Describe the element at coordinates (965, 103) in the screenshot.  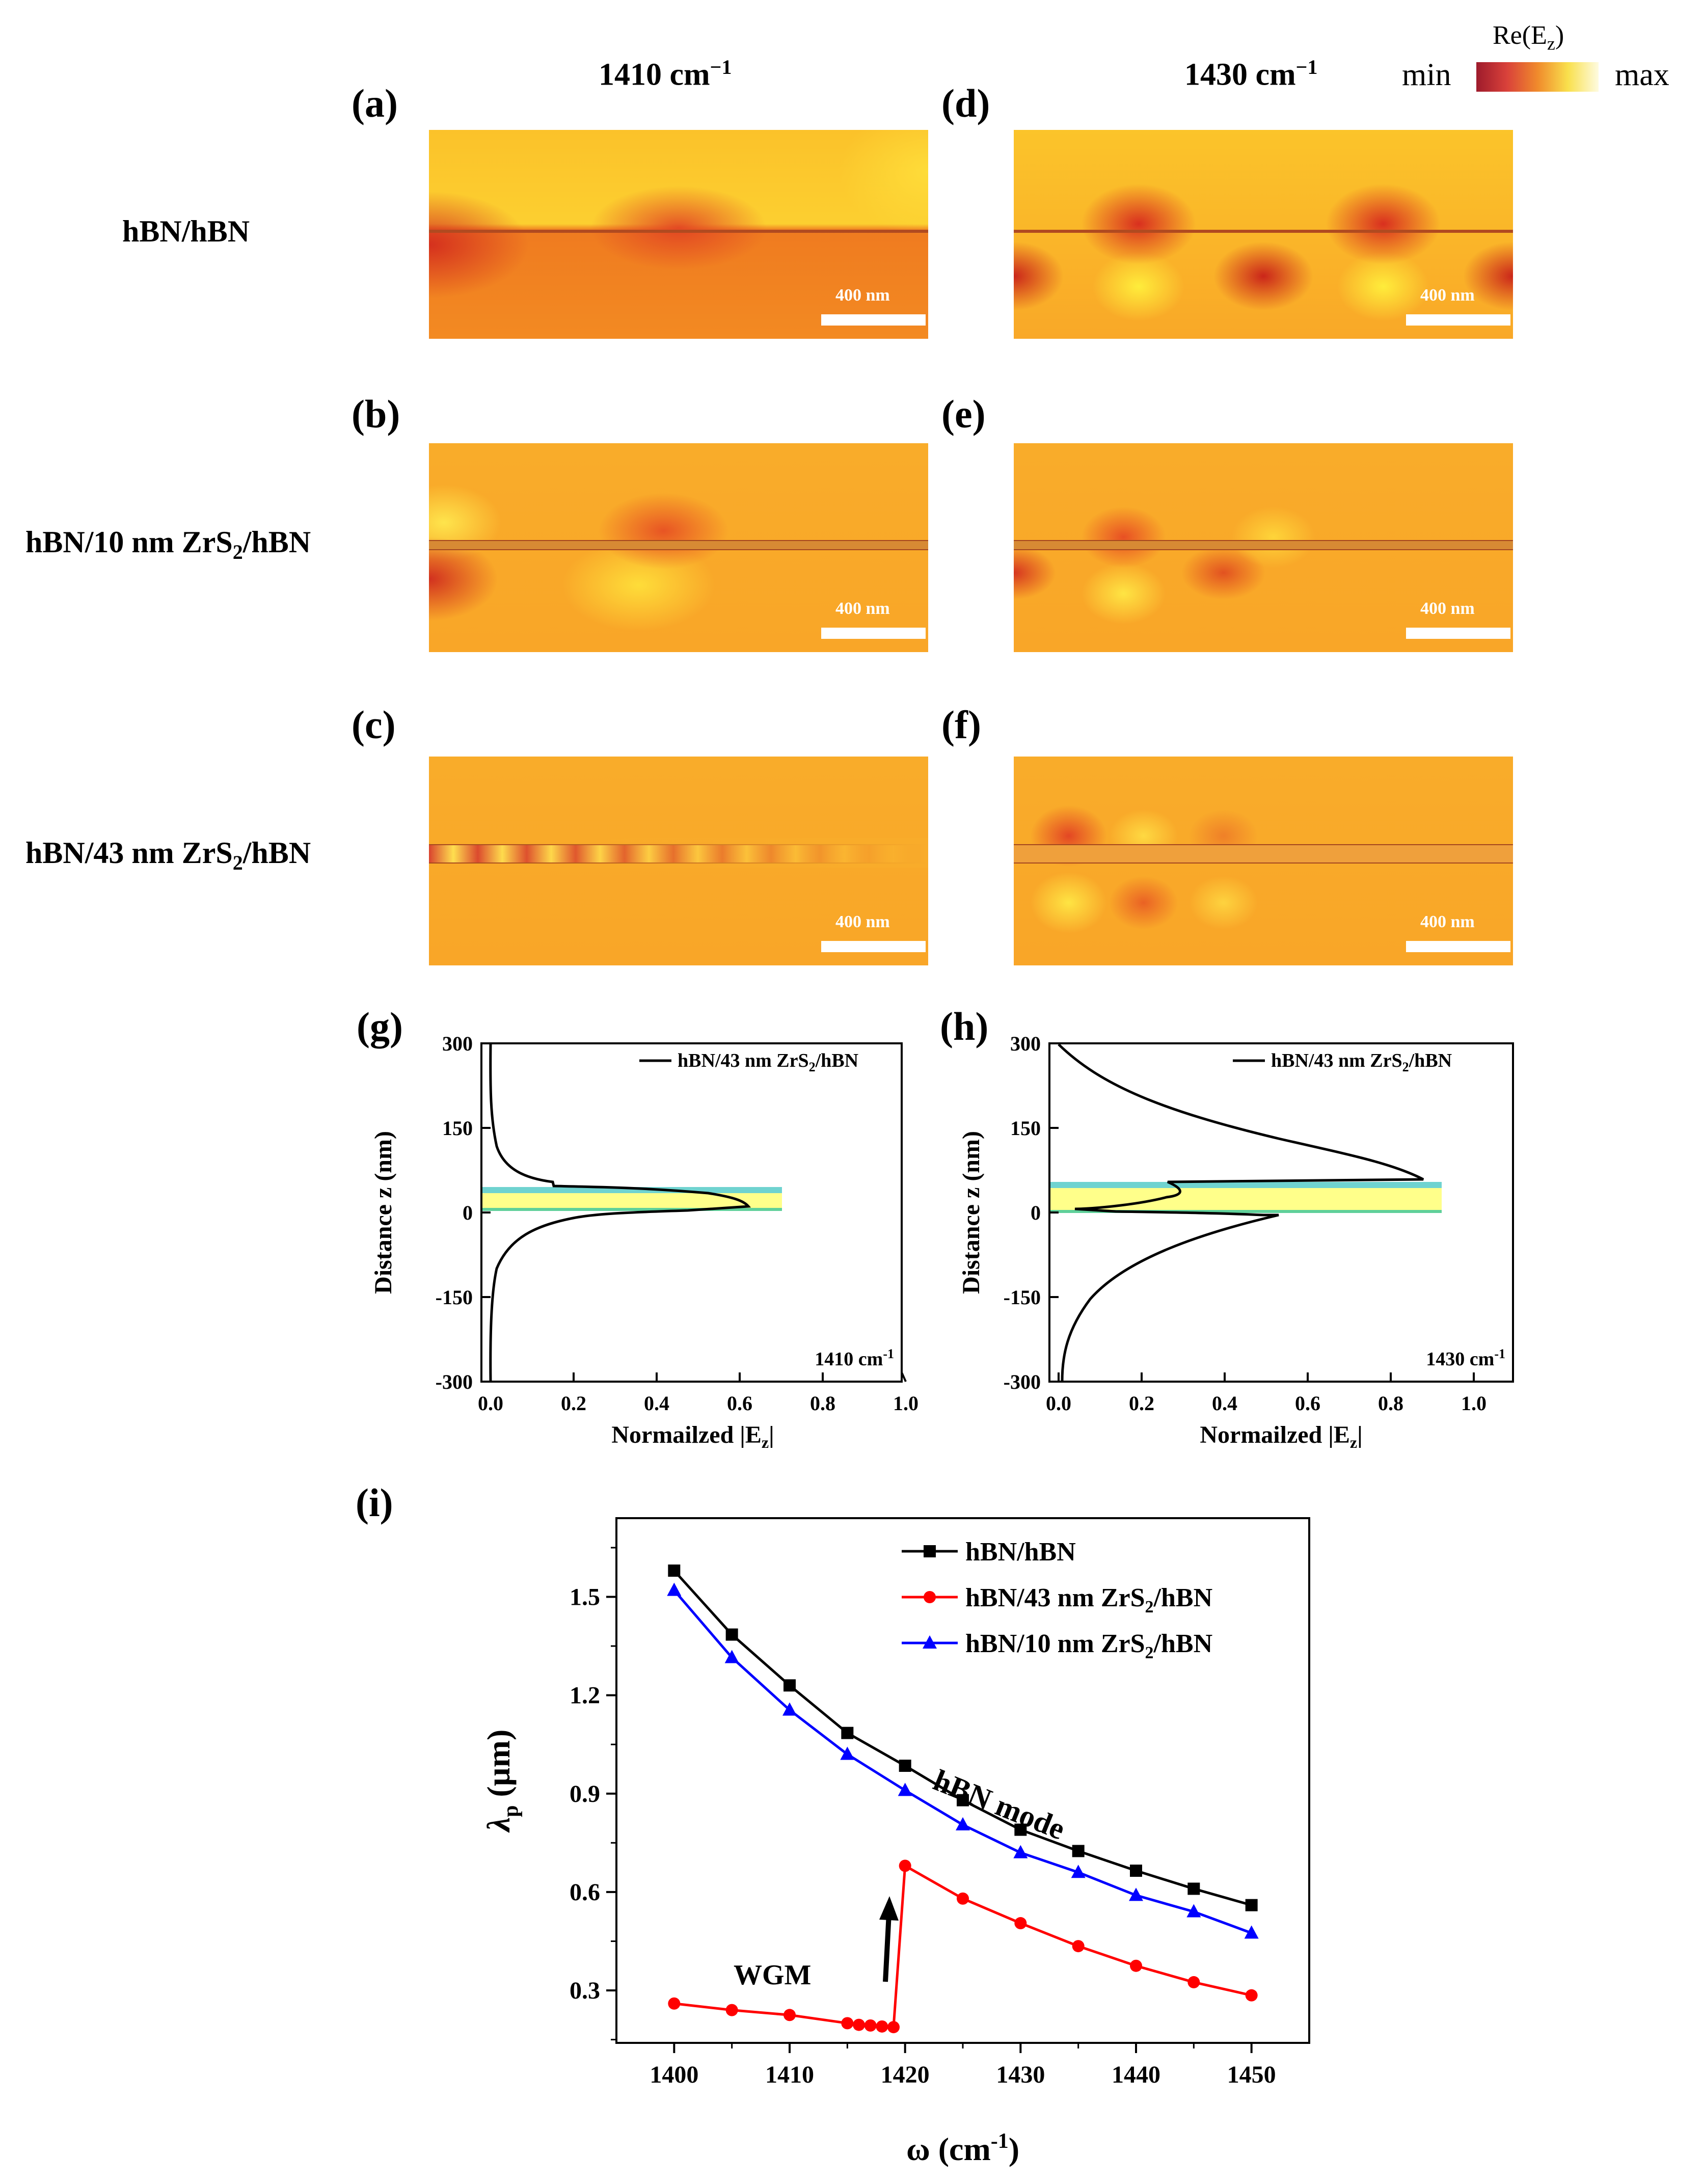
I see `panel-label-d: (d)` at that location.